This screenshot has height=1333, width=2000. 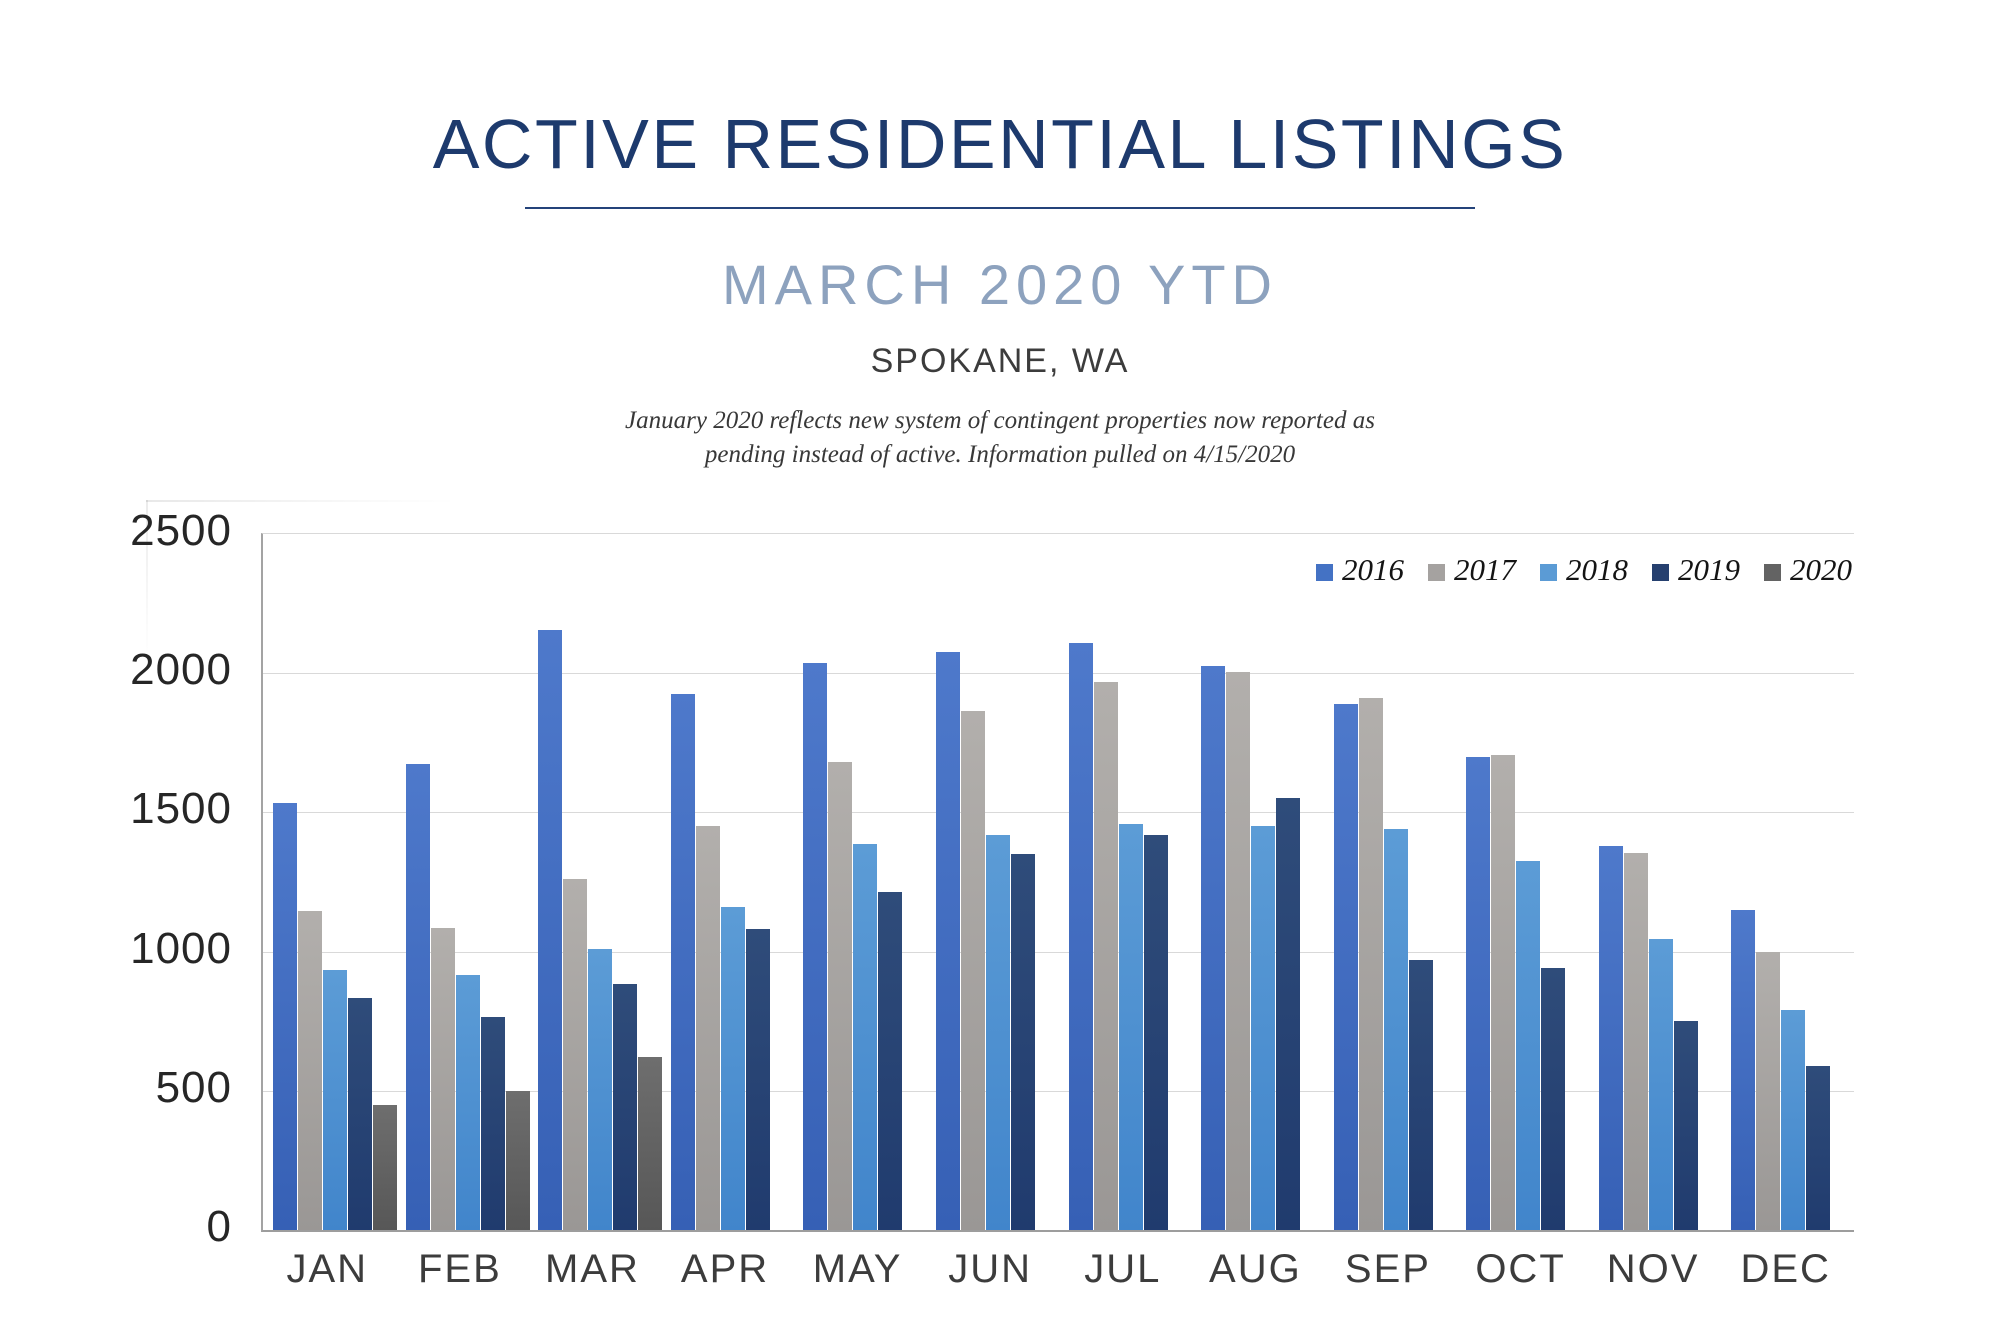 I want to click on bar-2017-mar, so click(x=575, y=1054).